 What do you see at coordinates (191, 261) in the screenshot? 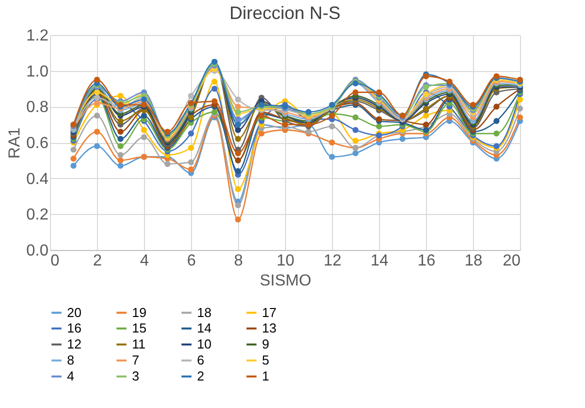
I see `x-tick-label: 6` at bounding box center [191, 261].